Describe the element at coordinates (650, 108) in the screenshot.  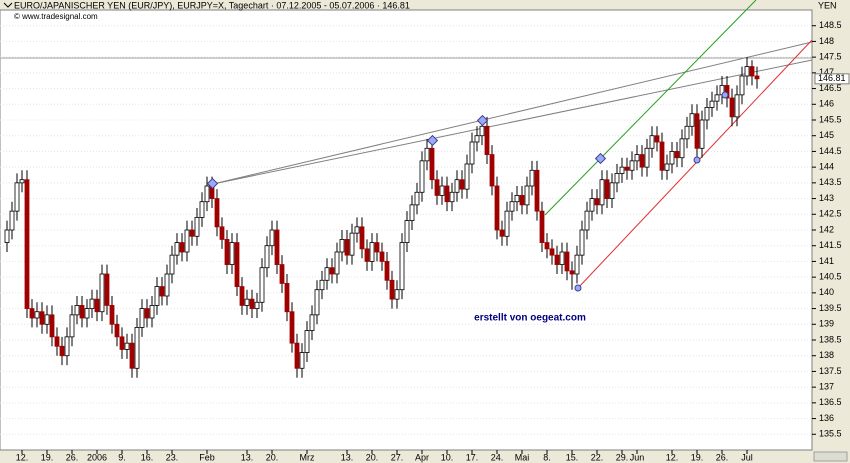
I see `trend-line` at that location.